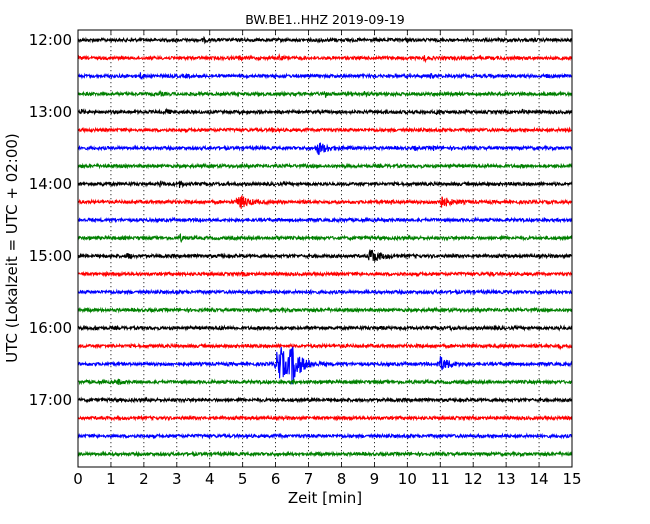  I want to click on x-tick-label: 9, so click(375, 479).